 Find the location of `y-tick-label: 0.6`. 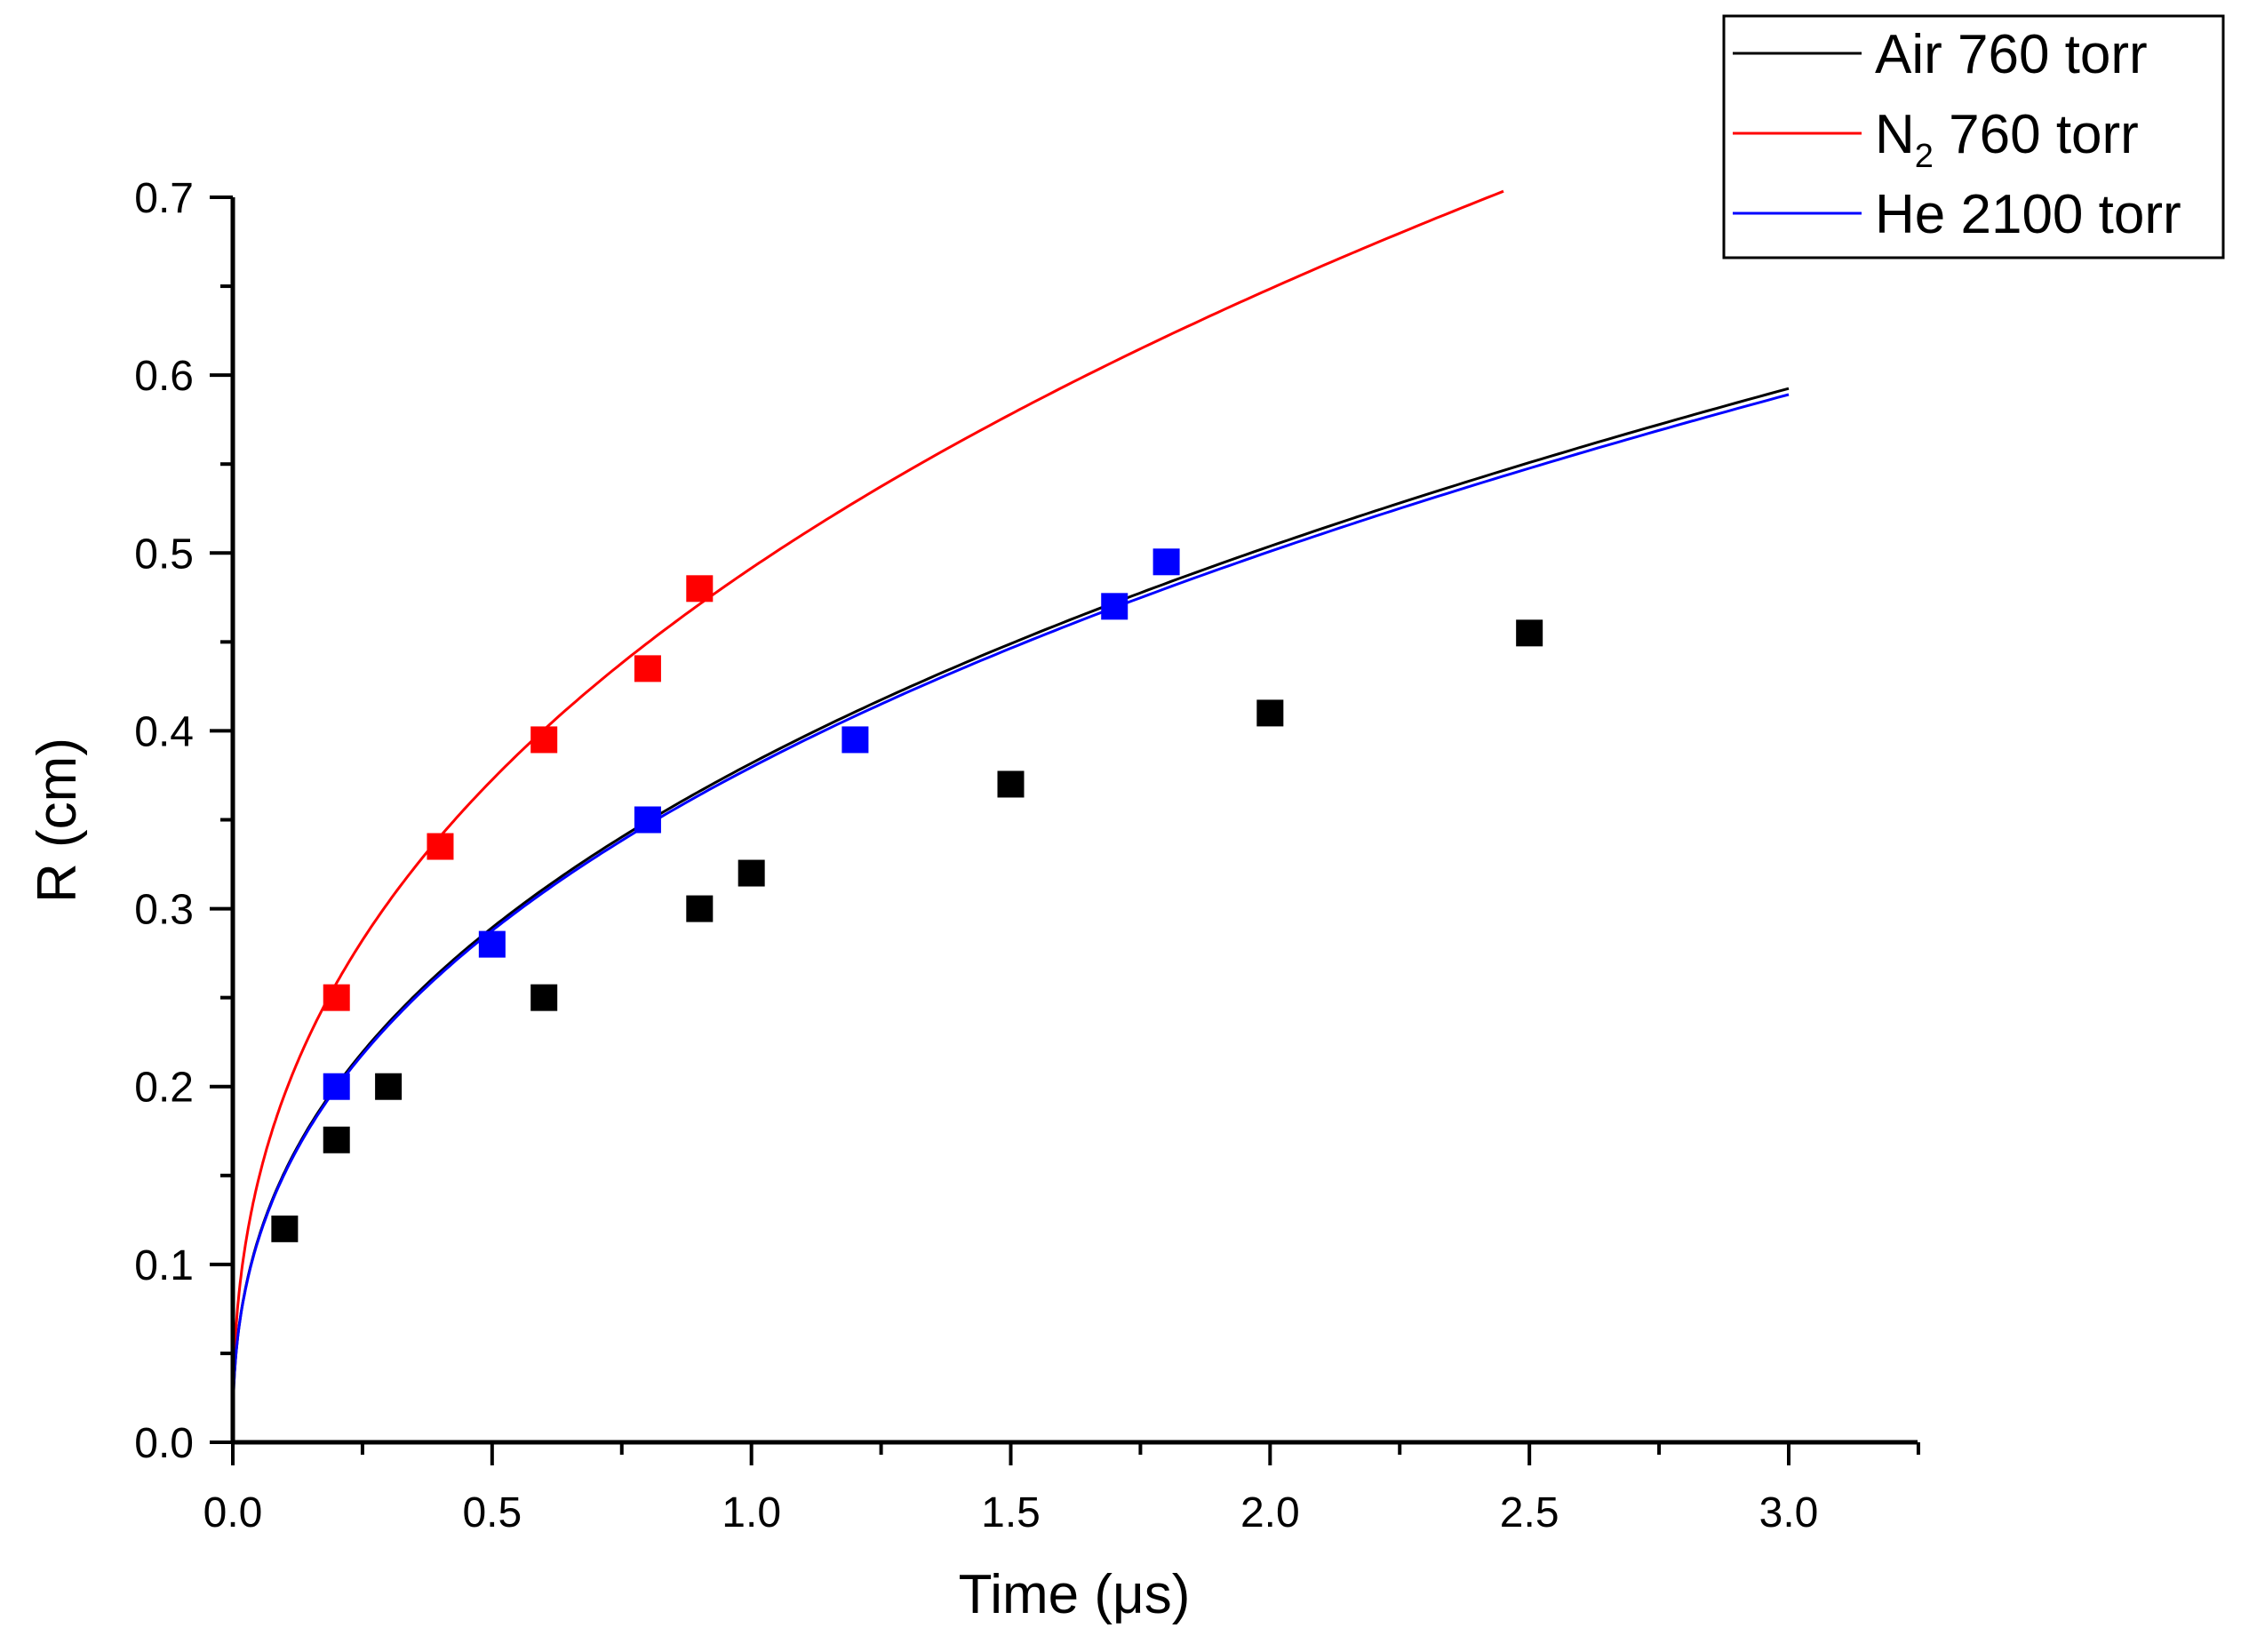

y-tick-label: 0.6 is located at coordinates (164, 376).